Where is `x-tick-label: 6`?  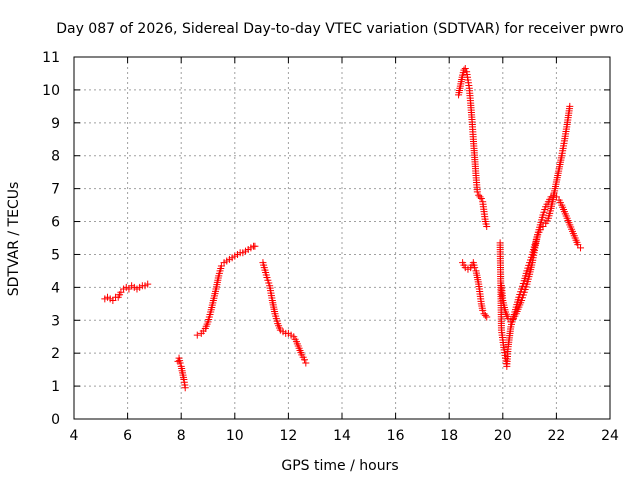
x-tick-label: 6 is located at coordinates (127, 436).